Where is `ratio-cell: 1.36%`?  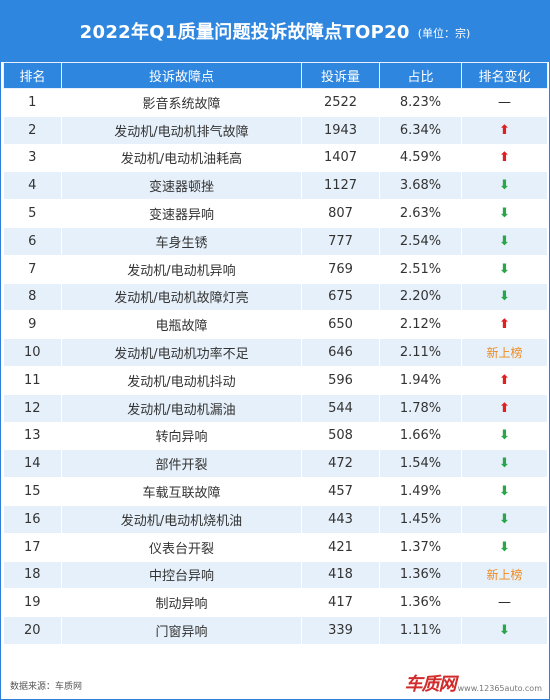
ratio-cell: 1.36% is located at coordinates (420, 603).